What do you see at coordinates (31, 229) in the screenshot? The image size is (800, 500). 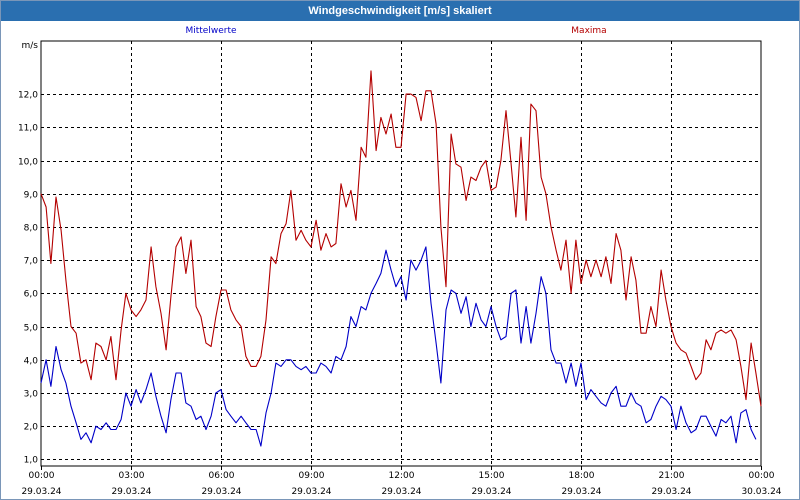 I see `y-tick-label: 8,0` at bounding box center [31, 229].